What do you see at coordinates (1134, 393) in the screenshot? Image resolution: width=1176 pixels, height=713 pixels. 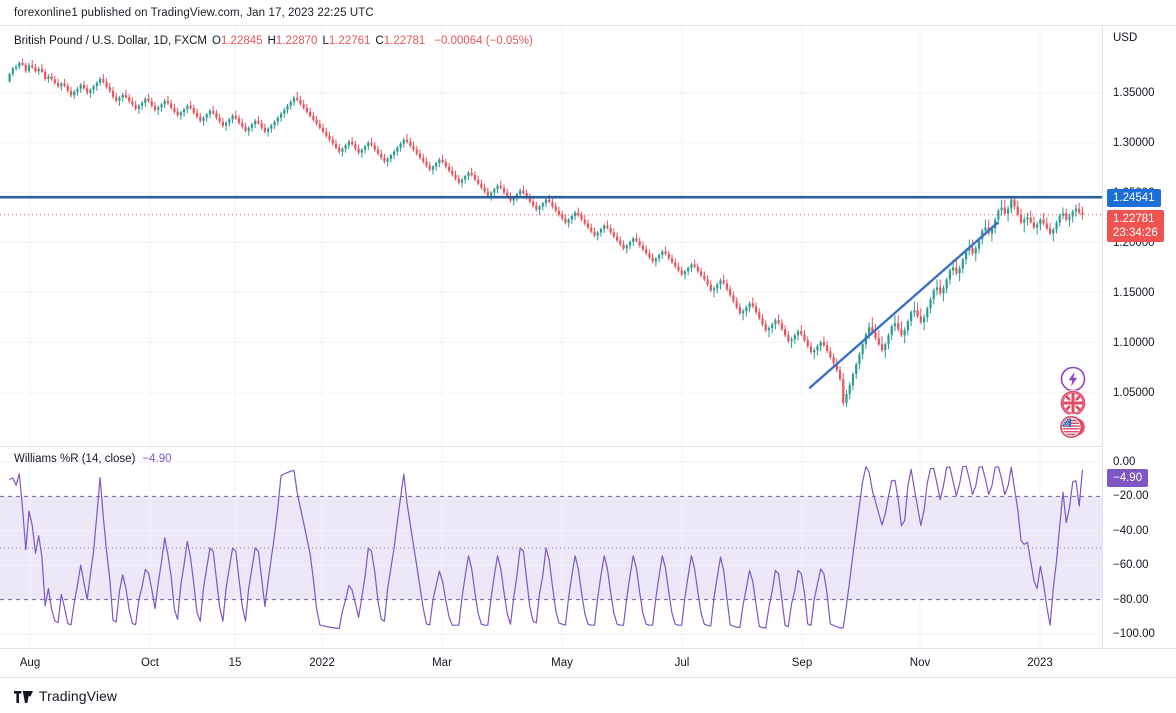 I see `price-tick: 1.05000` at bounding box center [1134, 393].